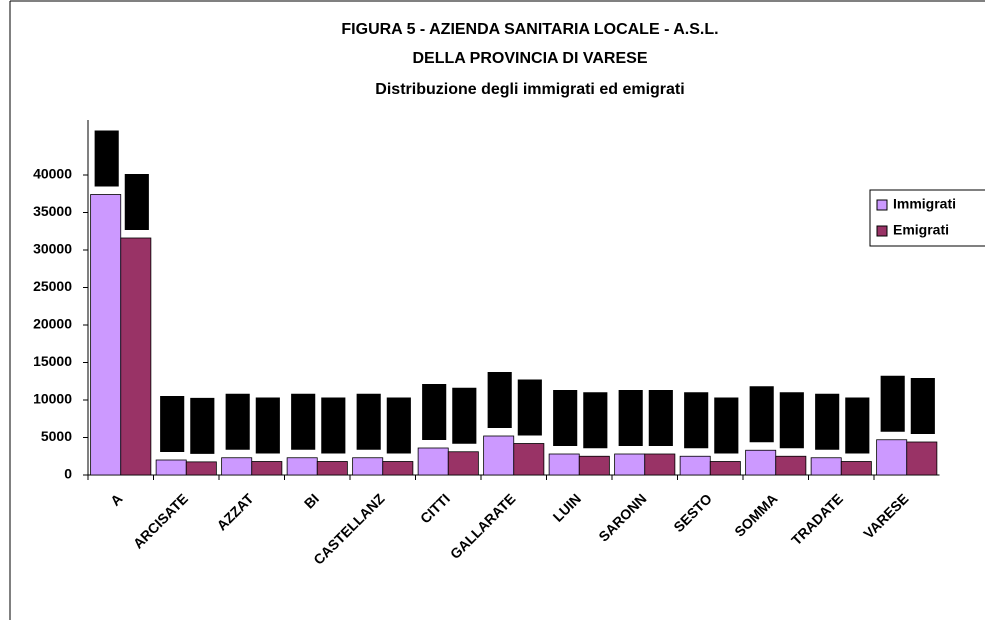 This screenshot has width=985, height=620. What do you see at coordinates (52, 399) in the screenshot?
I see `y-tick-label: 10000` at bounding box center [52, 399].